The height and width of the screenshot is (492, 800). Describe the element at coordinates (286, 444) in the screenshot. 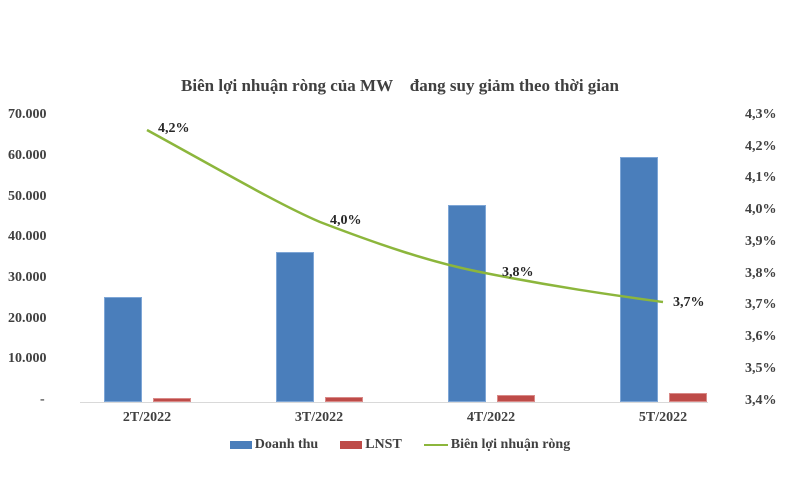

I see `legend-label: Doanh thu` at that location.